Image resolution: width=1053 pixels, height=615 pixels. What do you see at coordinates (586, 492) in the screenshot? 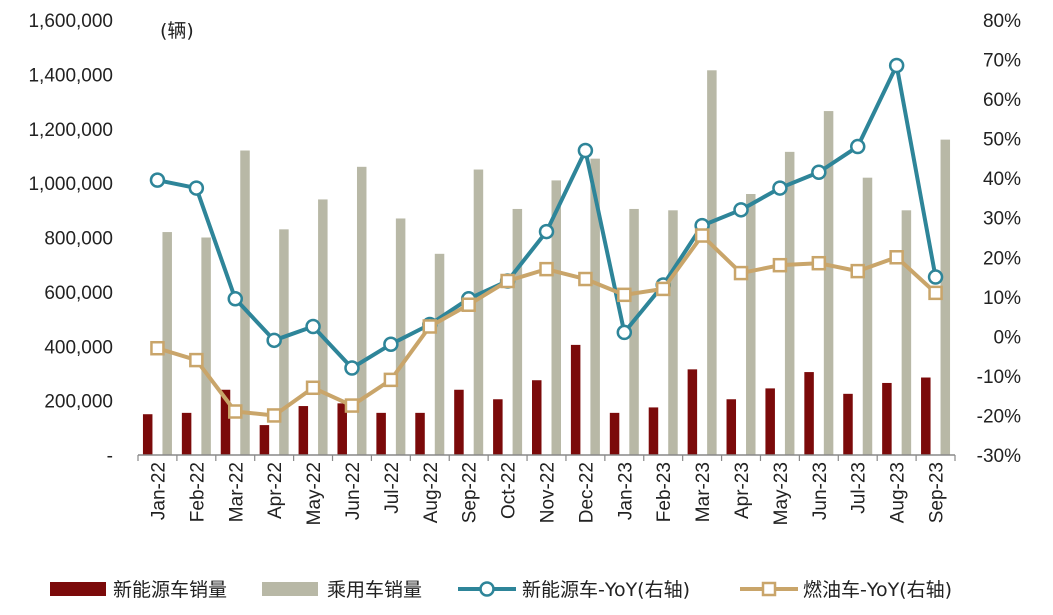
I see `x-tick-label: Dec-22` at bounding box center [586, 492].